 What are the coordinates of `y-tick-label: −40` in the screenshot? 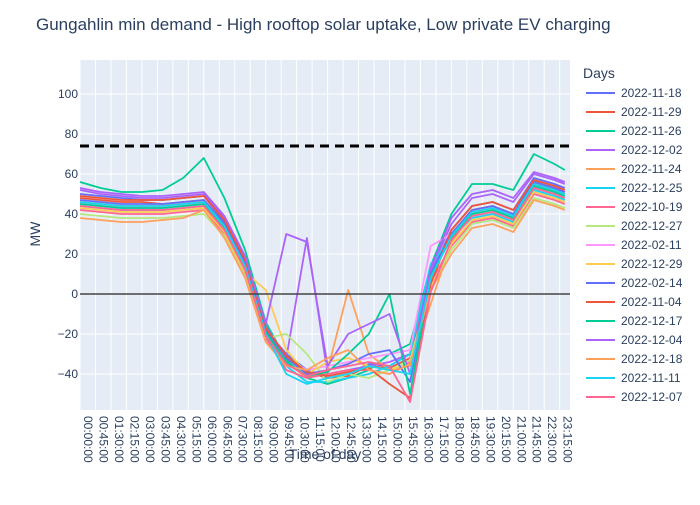 It's located at (68, 374).